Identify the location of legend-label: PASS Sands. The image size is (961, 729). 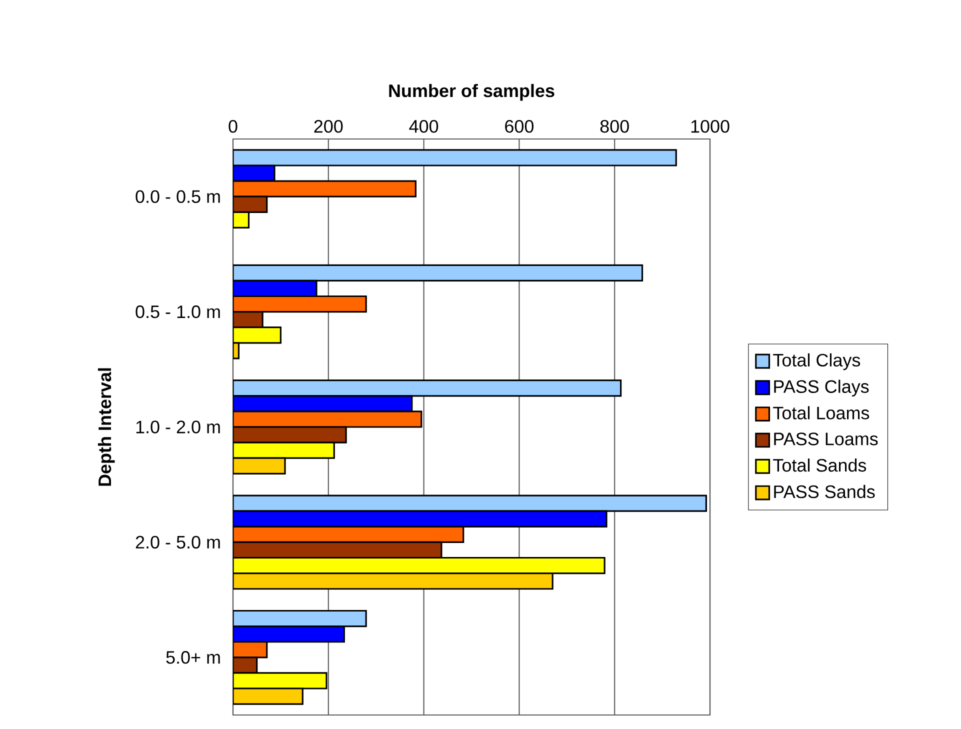
(824, 491).